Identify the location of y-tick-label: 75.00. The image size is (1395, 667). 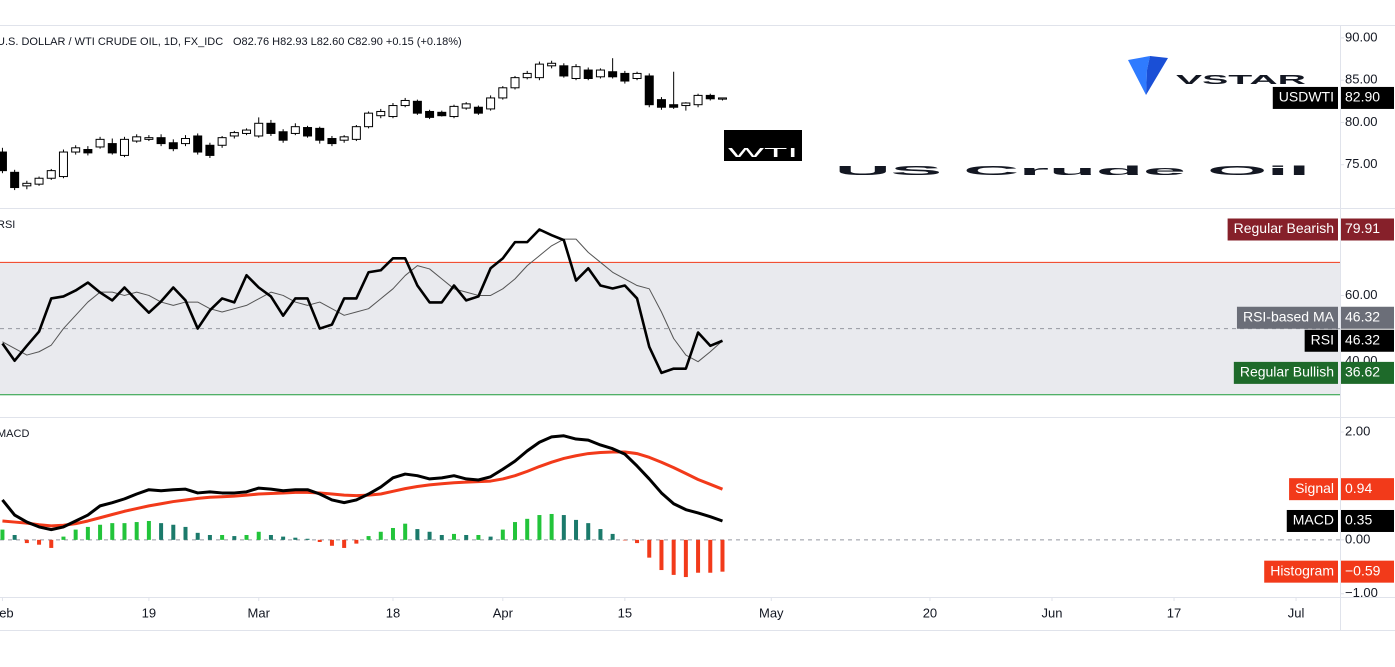
(1361, 163).